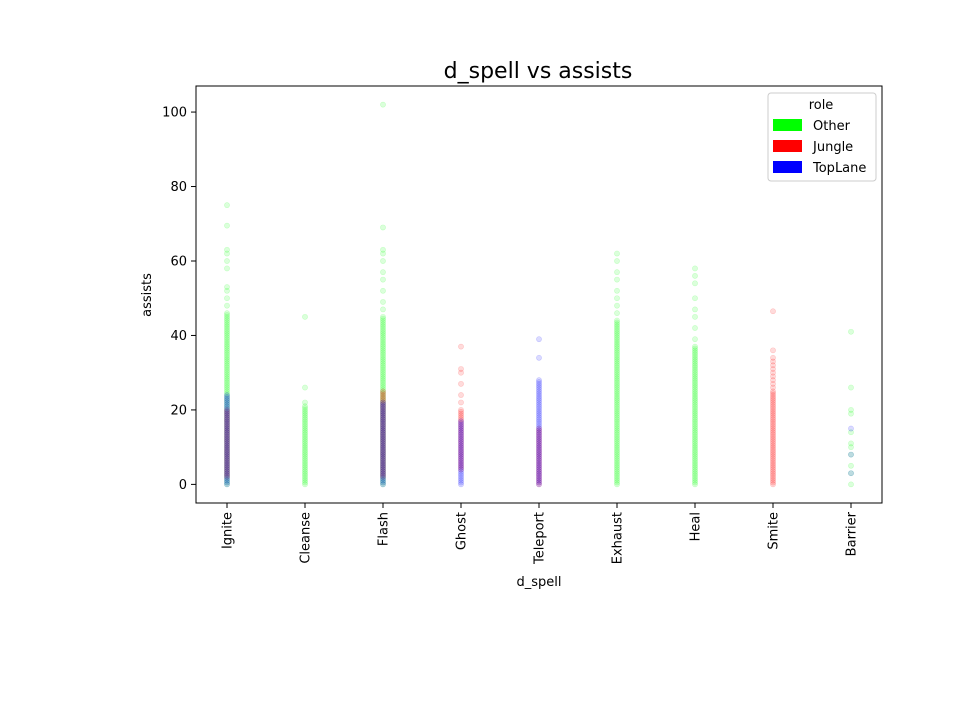  I want to click on y-axis: 0 20 40 60 80 100, so click(179, 299).